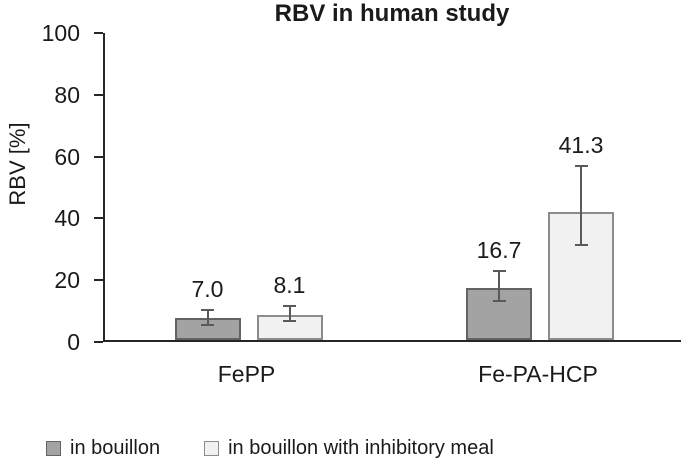 The image size is (685, 469). I want to click on bar, so click(499, 314).